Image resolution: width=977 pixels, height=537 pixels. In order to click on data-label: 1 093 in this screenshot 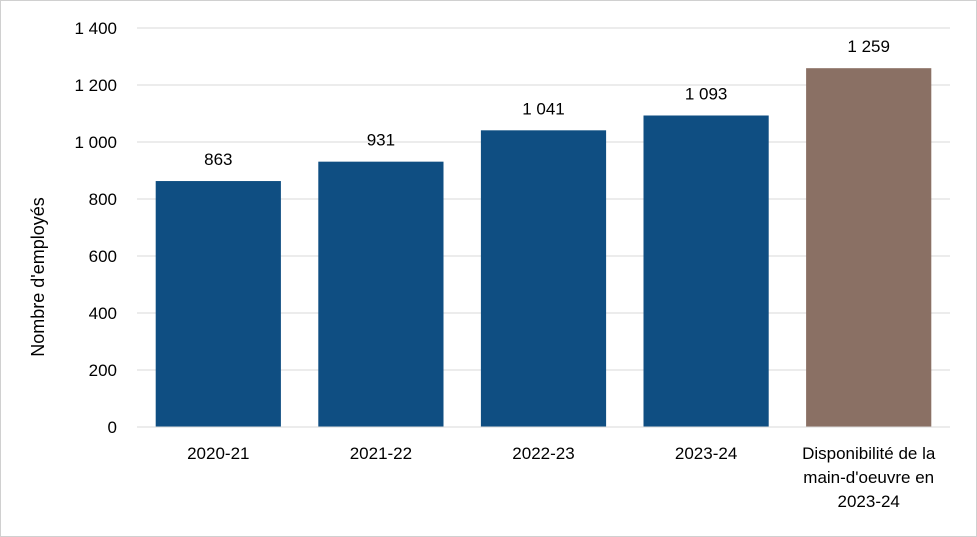, I will do `click(706, 93)`.